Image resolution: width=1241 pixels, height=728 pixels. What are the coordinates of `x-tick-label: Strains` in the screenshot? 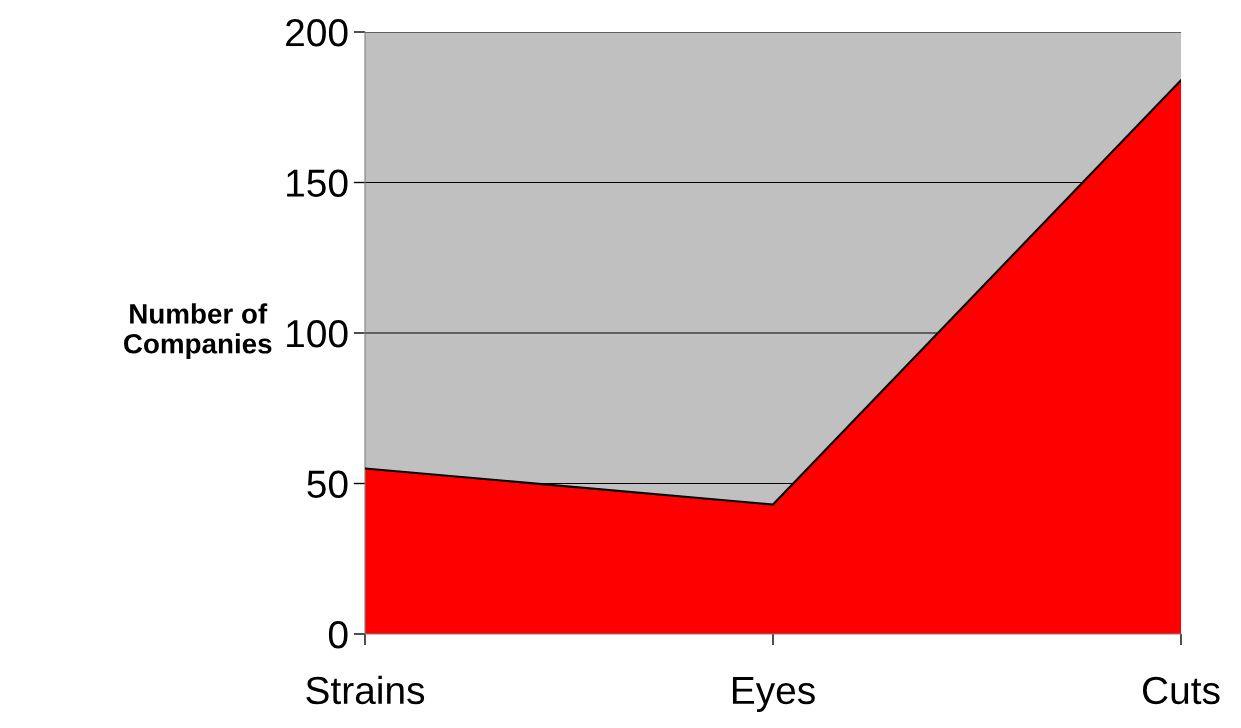 It's located at (365, 690).